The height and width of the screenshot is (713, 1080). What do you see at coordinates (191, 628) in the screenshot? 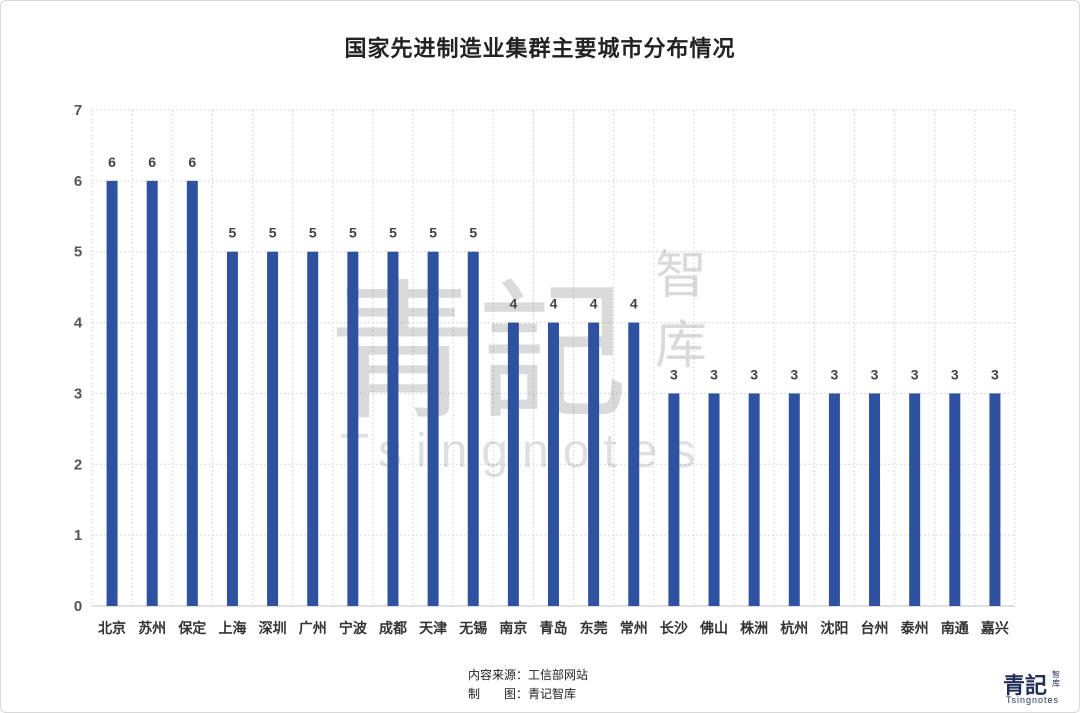
I see `x-tick-label: 保定` at bounding box center [191, 628].